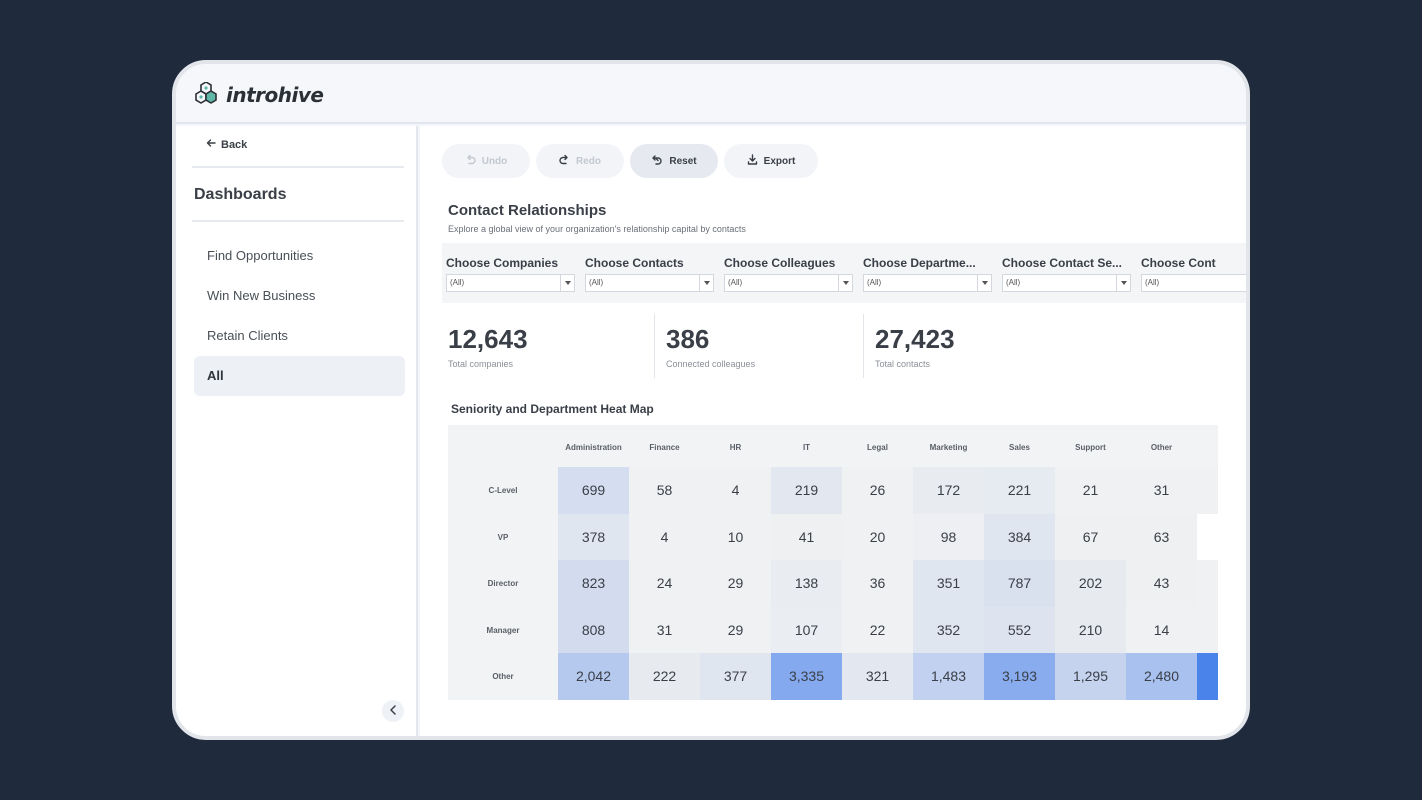 The width and height of the screenshot is (1422, 800). What do you see at coordinates (948, 583) in the screenshot?
I see `heatmap-cell: 351` at bounding box center [948, 583].